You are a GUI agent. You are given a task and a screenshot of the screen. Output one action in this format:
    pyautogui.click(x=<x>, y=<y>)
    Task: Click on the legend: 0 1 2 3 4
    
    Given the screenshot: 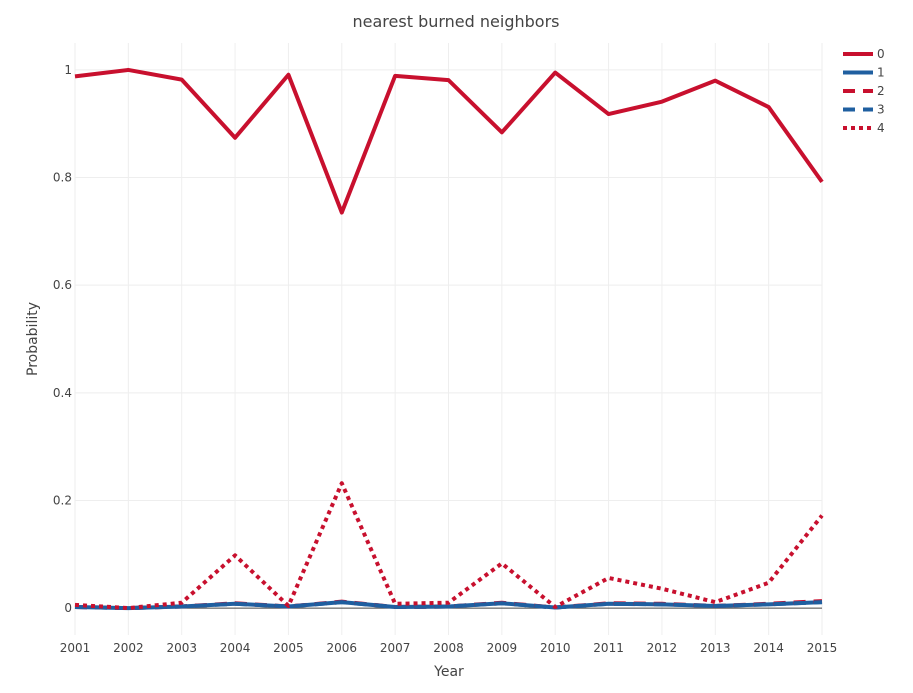 What is the action you would take?
    pyautogui.click(x=864, y=91)
    